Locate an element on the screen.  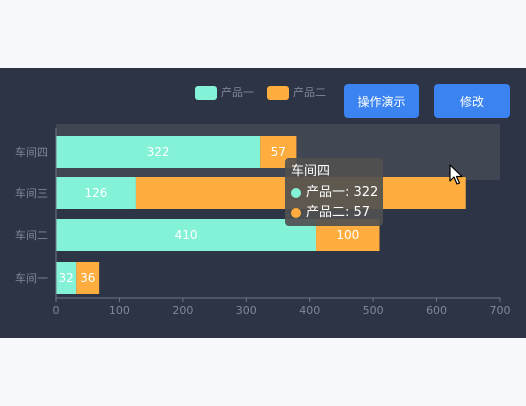
category-label-2: 车间二 is located at coordinates (31, 235).